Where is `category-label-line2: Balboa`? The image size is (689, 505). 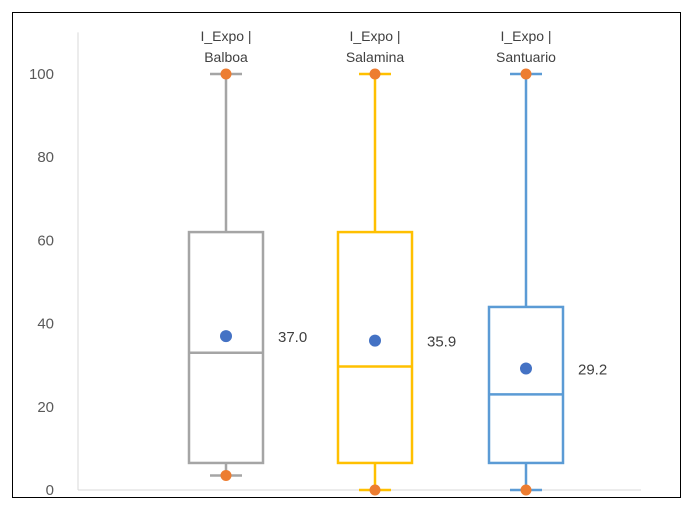
category-label-line2: Balboa is located at coordinates (226, 57).